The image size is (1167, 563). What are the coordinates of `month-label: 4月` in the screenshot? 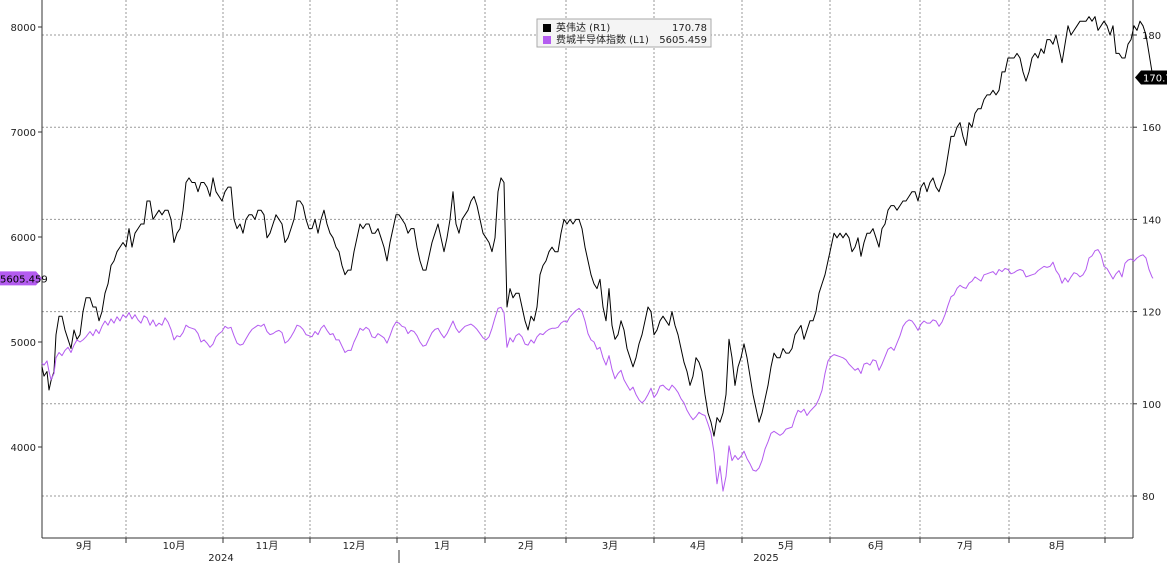 It's located at (698, 546).